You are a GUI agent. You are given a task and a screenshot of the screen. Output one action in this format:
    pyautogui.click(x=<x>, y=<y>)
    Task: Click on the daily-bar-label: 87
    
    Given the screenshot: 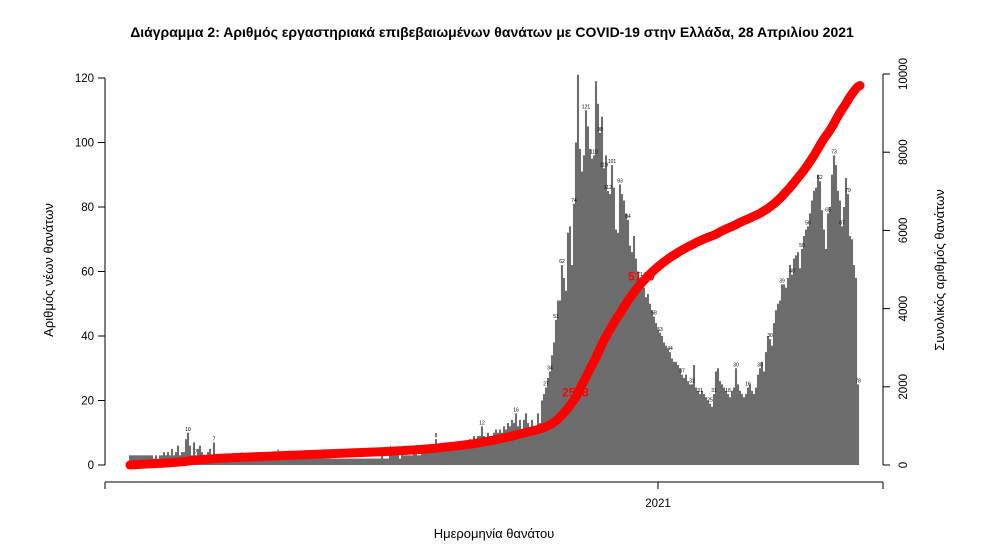 What is the action you would take?
    pyautogui.click(x=842, y=223)
    